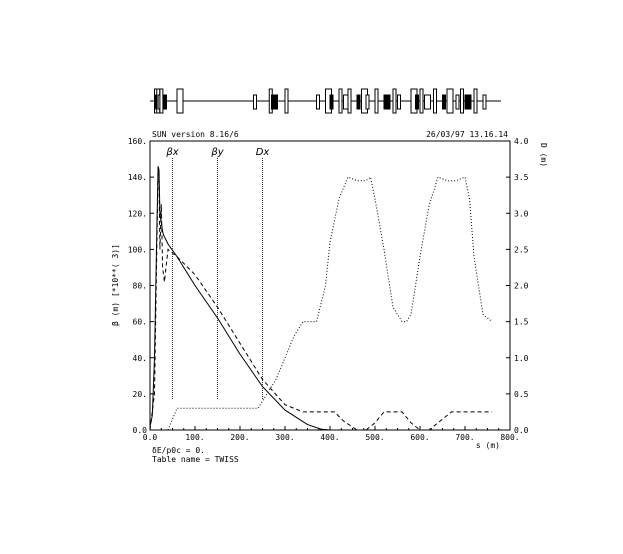 This screenshot has width=623, height=554. I want to click on x-tick-label: 600., so click(419, 437).